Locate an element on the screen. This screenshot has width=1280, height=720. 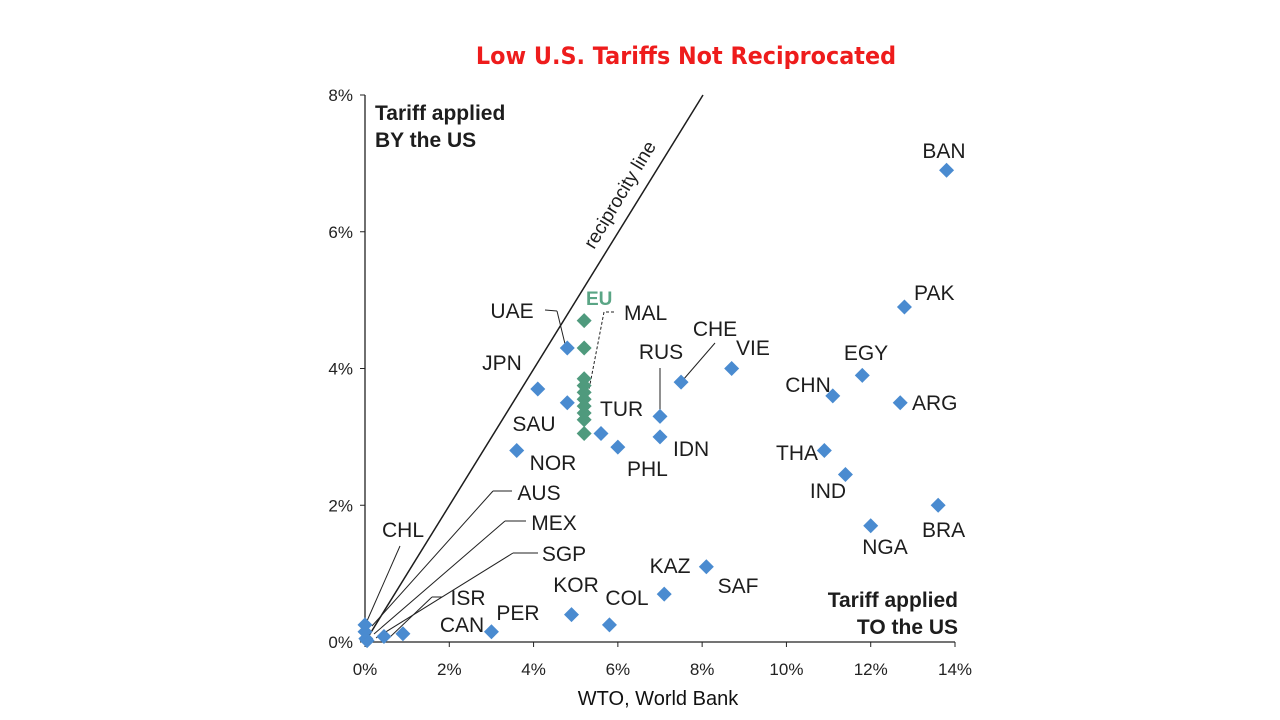
point-rus is located at coordinates (660, 416).